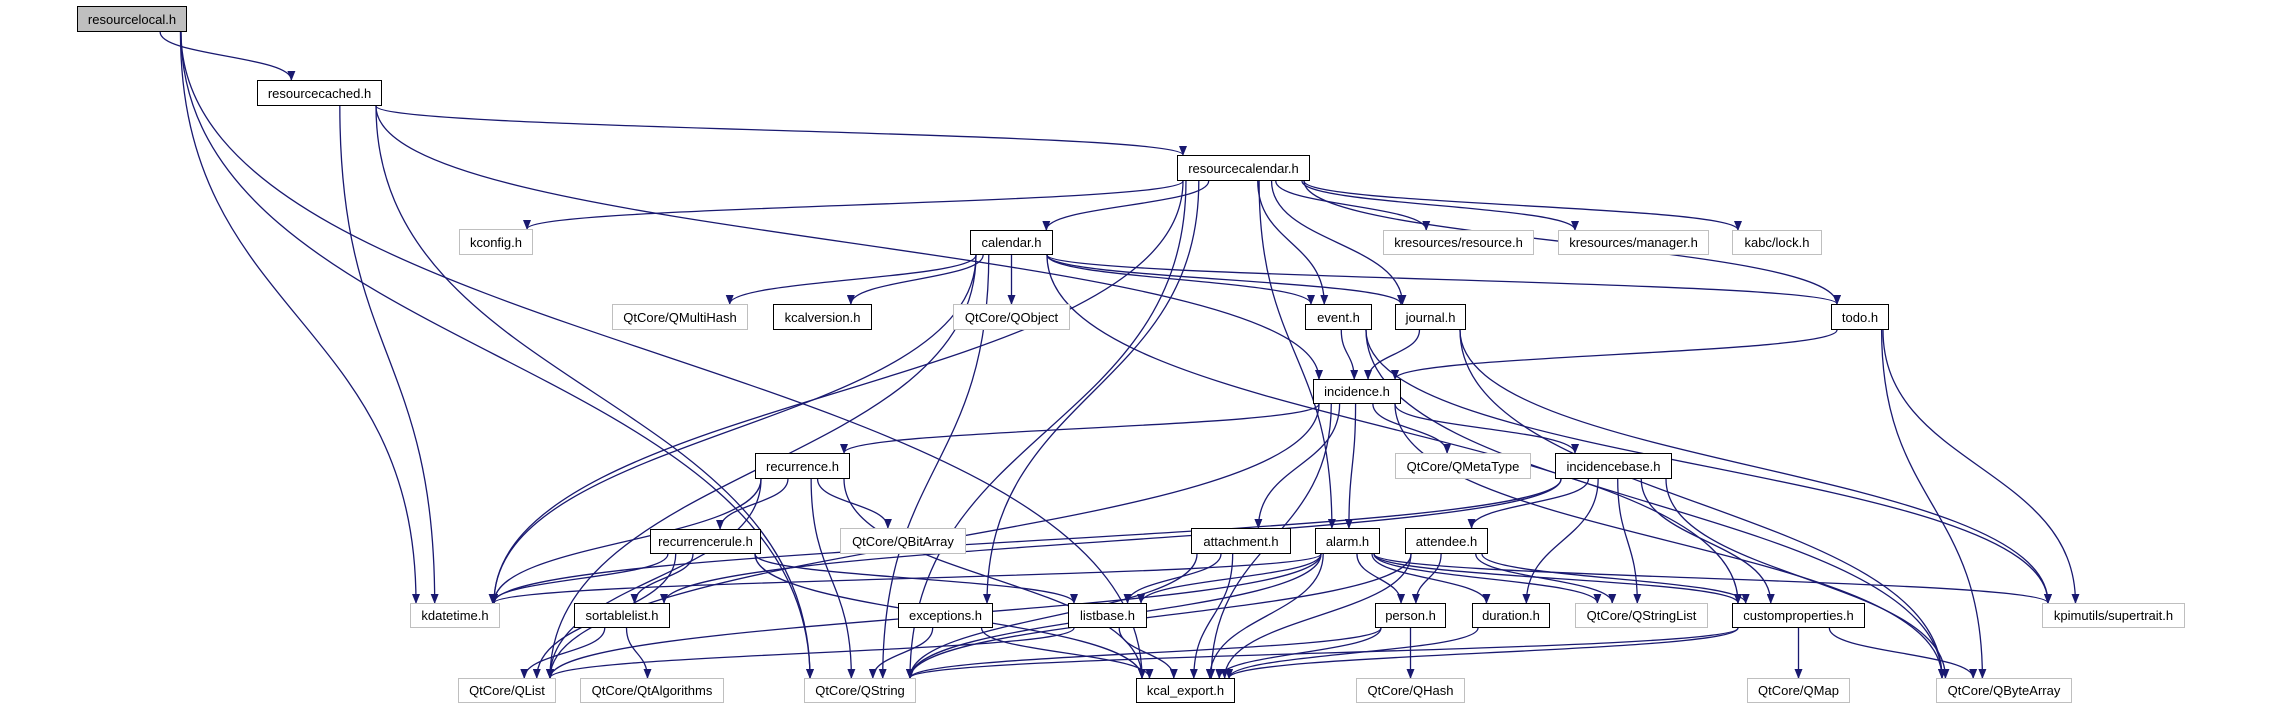 The width and height of the screenshot is (2279, 709). What do you see at coordinates (1613, 466) in the screenshot?
I see `node-incidencebase: incidencebase.h` at bounding box center [1613, 466].